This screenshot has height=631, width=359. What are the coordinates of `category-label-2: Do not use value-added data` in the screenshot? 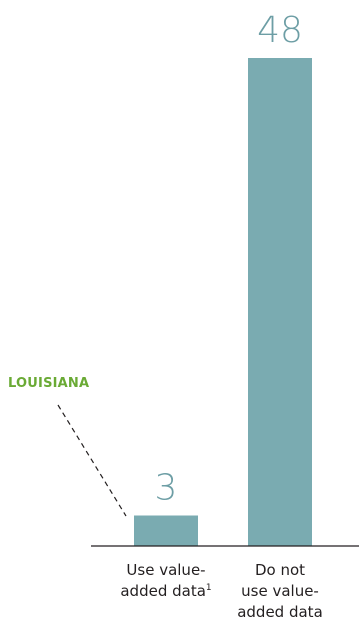 It's located at (280, 591).